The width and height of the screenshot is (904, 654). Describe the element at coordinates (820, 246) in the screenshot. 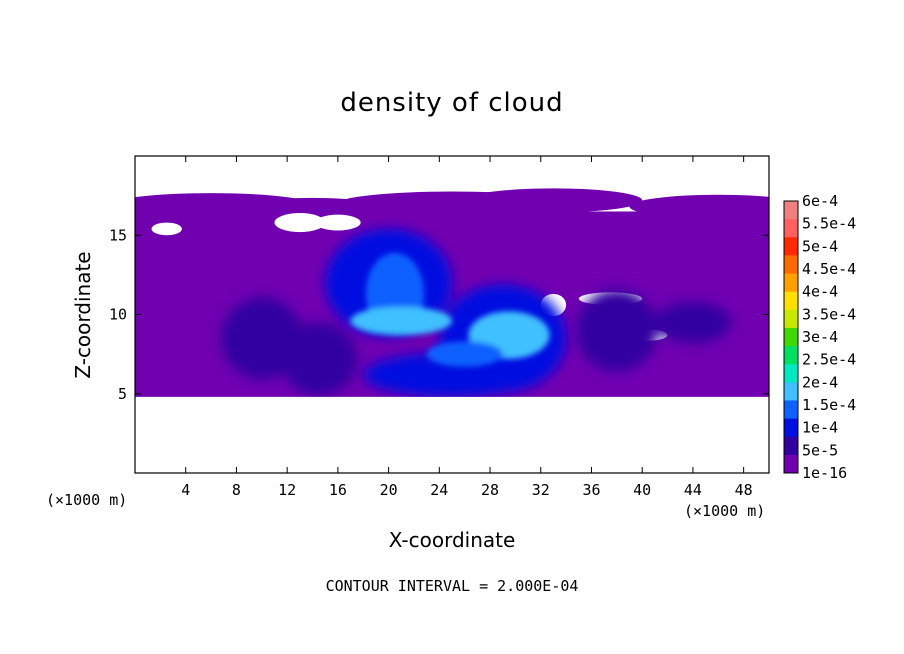

I see `colorbar-label: 5e-4` at that location.